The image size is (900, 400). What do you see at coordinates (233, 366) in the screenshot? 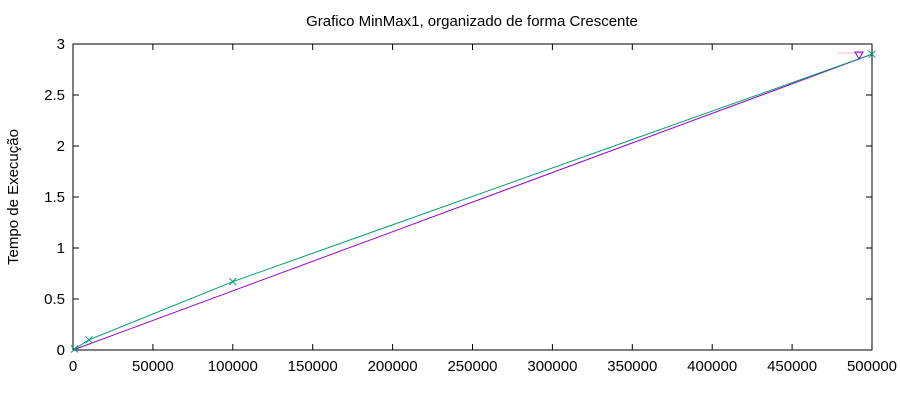
I see `x-tick-label: 100000` at bounding box center [233, 366].